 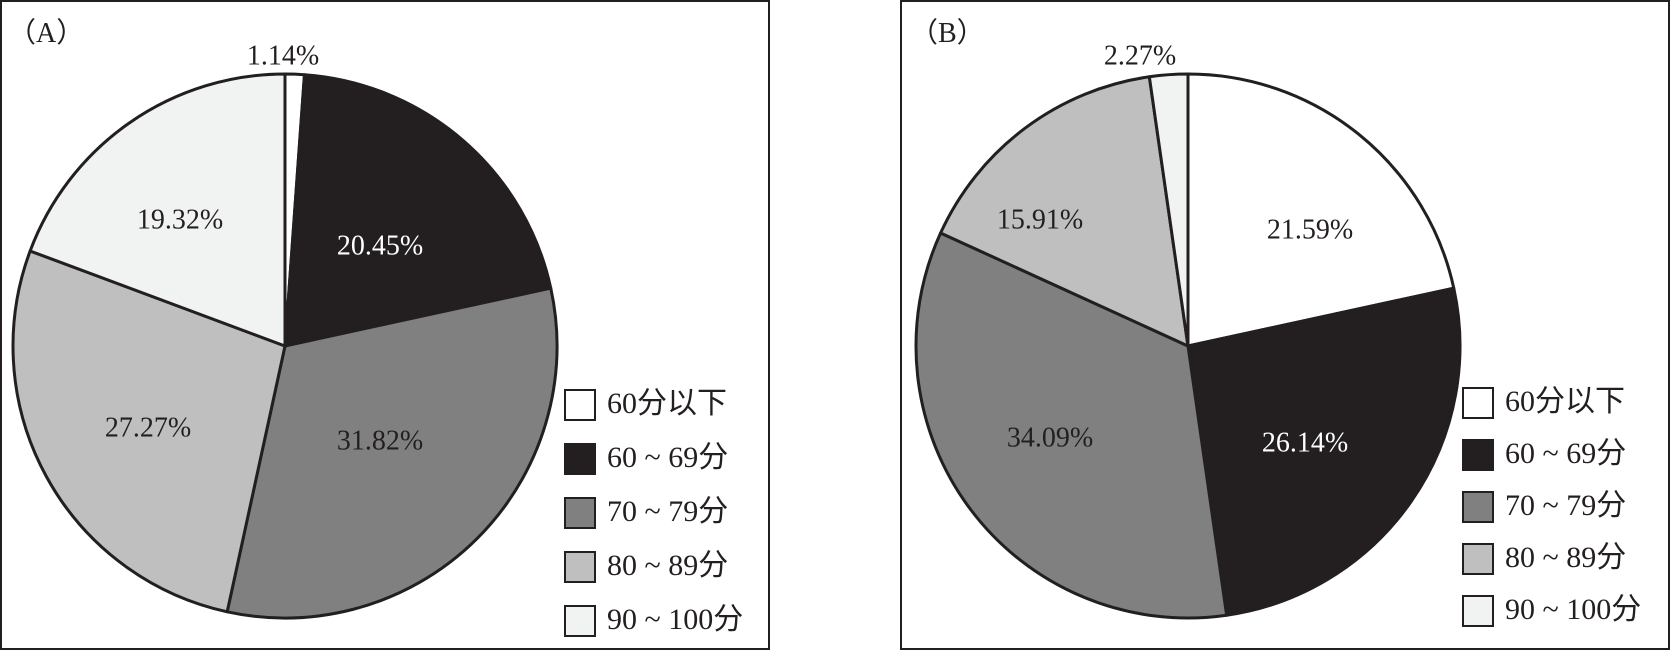 I want to click on slice-value-label: 1.14%, so click(x=283, y=55).